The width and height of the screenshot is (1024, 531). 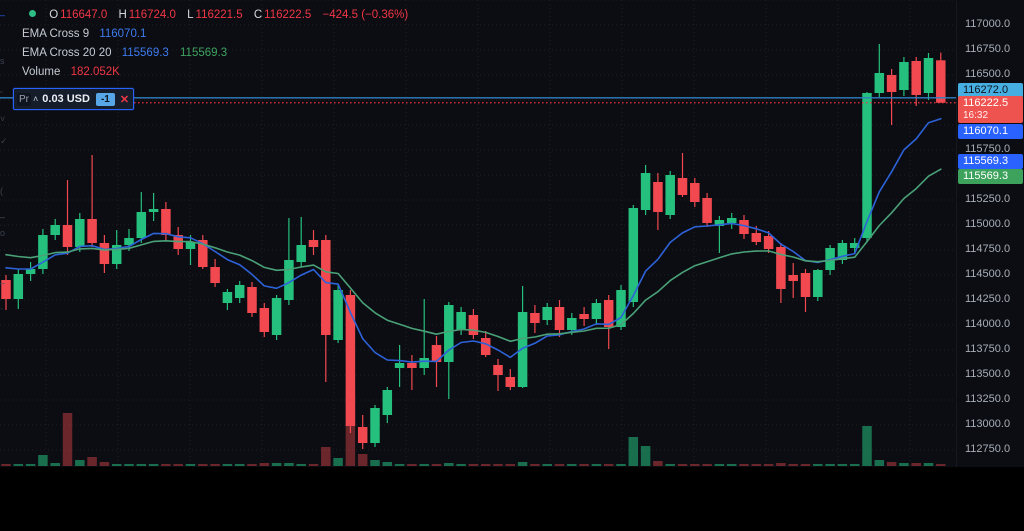 What do you see at coordinates (219, 53) in the screenshot?
I see `indicator-row-ema20: EMA Cross 20 20 115569.3 115569.3` at bounding box center [219, 53].